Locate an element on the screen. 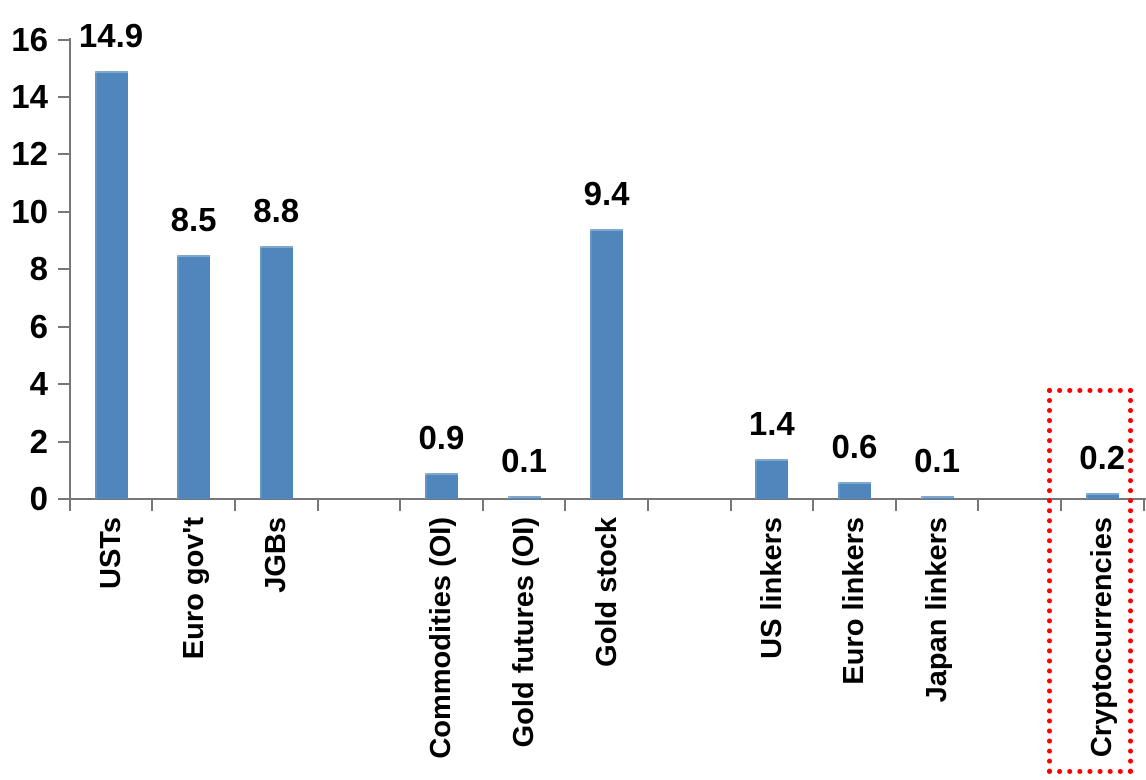 The height and width of the screenshot is (780, 1146). x-category-label: Gold futures (OI) is located at coordinates (524, 632).